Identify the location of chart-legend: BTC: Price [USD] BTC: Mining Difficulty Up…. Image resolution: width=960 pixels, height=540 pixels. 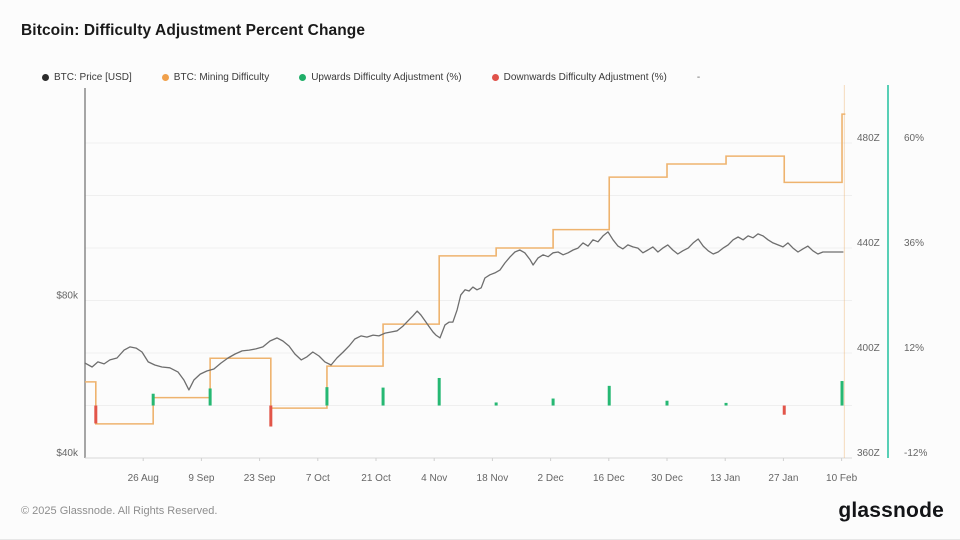
(371, 77).